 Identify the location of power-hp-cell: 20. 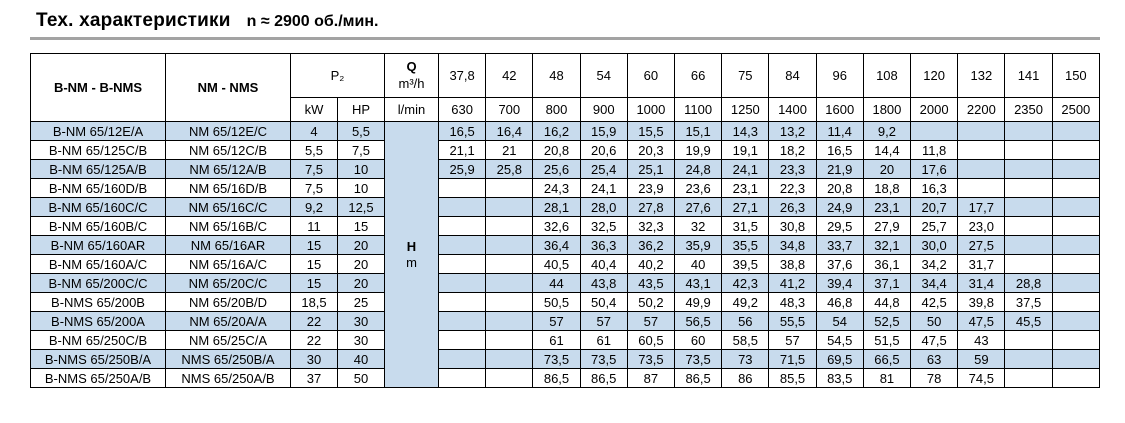
(361, 245).